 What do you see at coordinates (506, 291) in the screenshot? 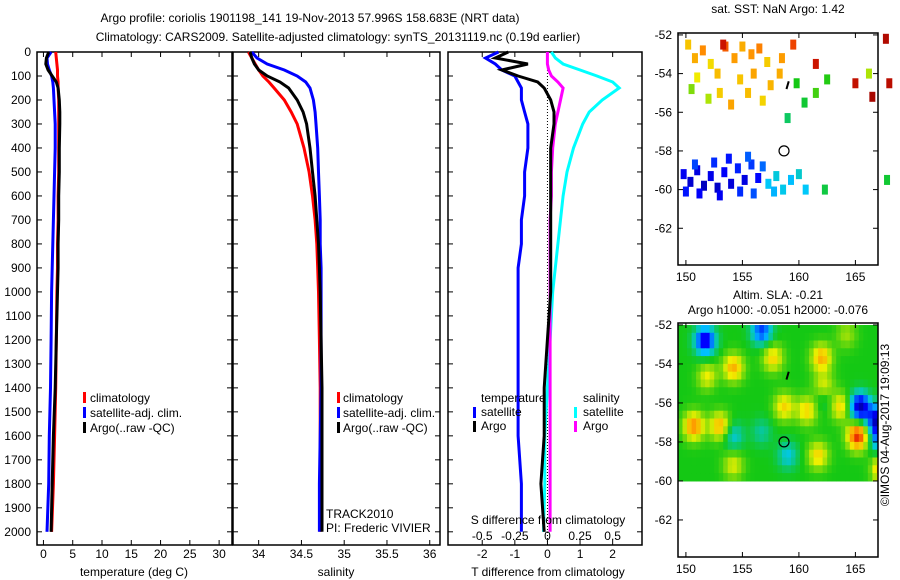
I see `series-temperature-satellite` at bounding box center [506, 291].